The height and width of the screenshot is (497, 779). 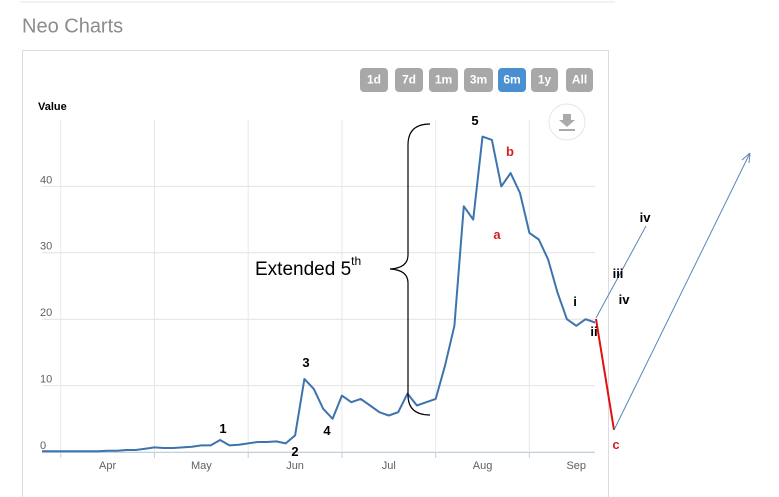 I want to click on y-tick-label: 40, so click(x=46, y=180).